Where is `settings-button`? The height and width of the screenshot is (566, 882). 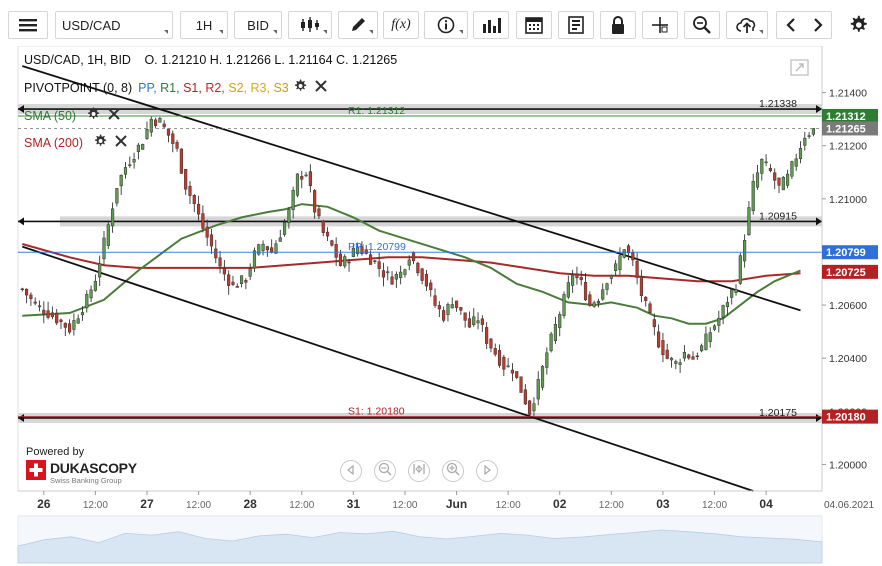
settings-button is located at coordinates (858, 27).